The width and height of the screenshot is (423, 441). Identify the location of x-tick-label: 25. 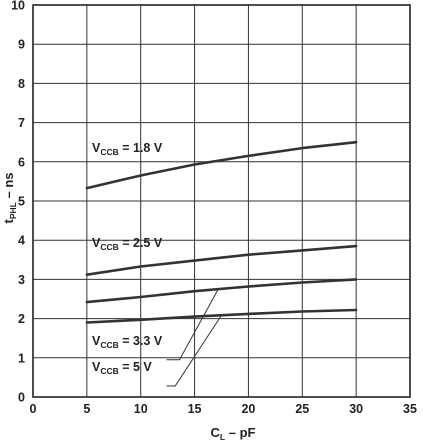
(302, 409).